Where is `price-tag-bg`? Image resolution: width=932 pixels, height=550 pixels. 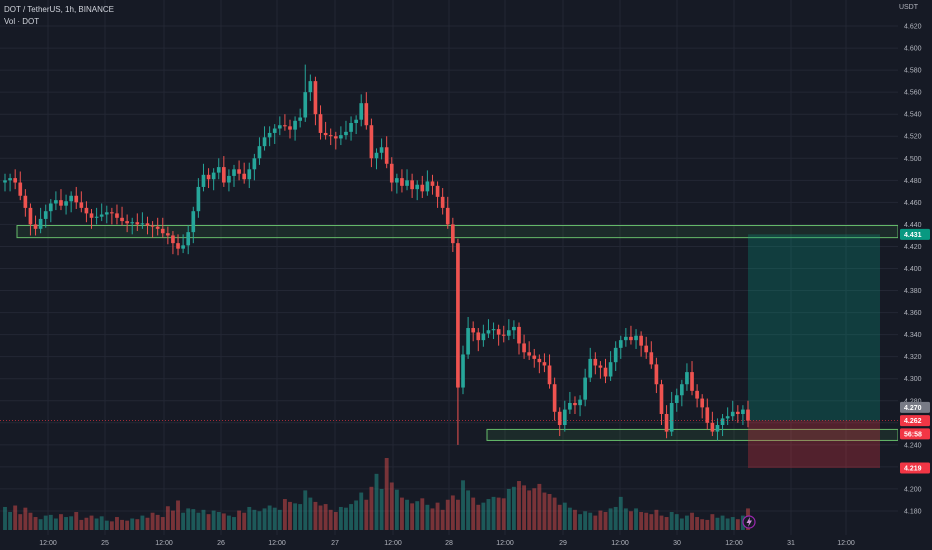 price-tag-bg is located at coordinates (915, 421).